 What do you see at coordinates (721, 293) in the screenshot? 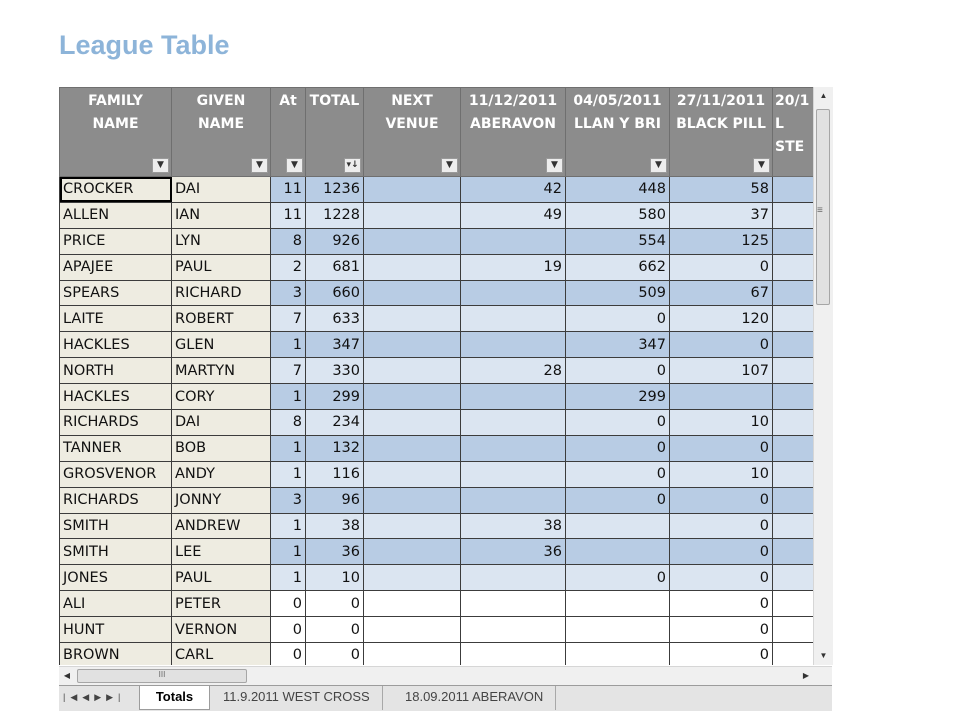
I see `cell-blackpill: 67` at bounding box center [721, 293].